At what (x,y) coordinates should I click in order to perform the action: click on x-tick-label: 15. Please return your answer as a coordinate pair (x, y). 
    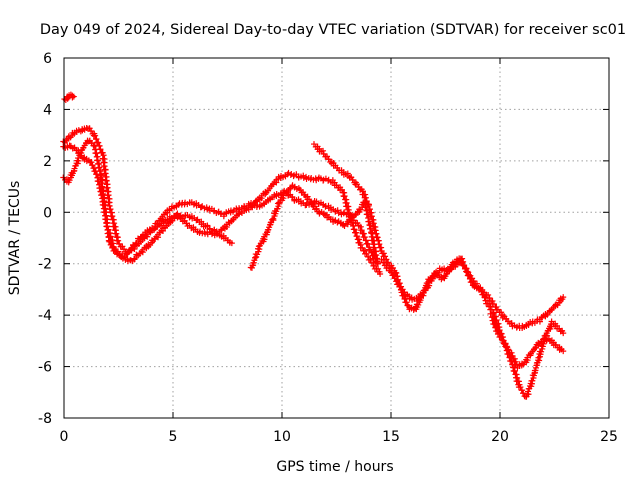
    Looking at the image, I should click on (391, 437).